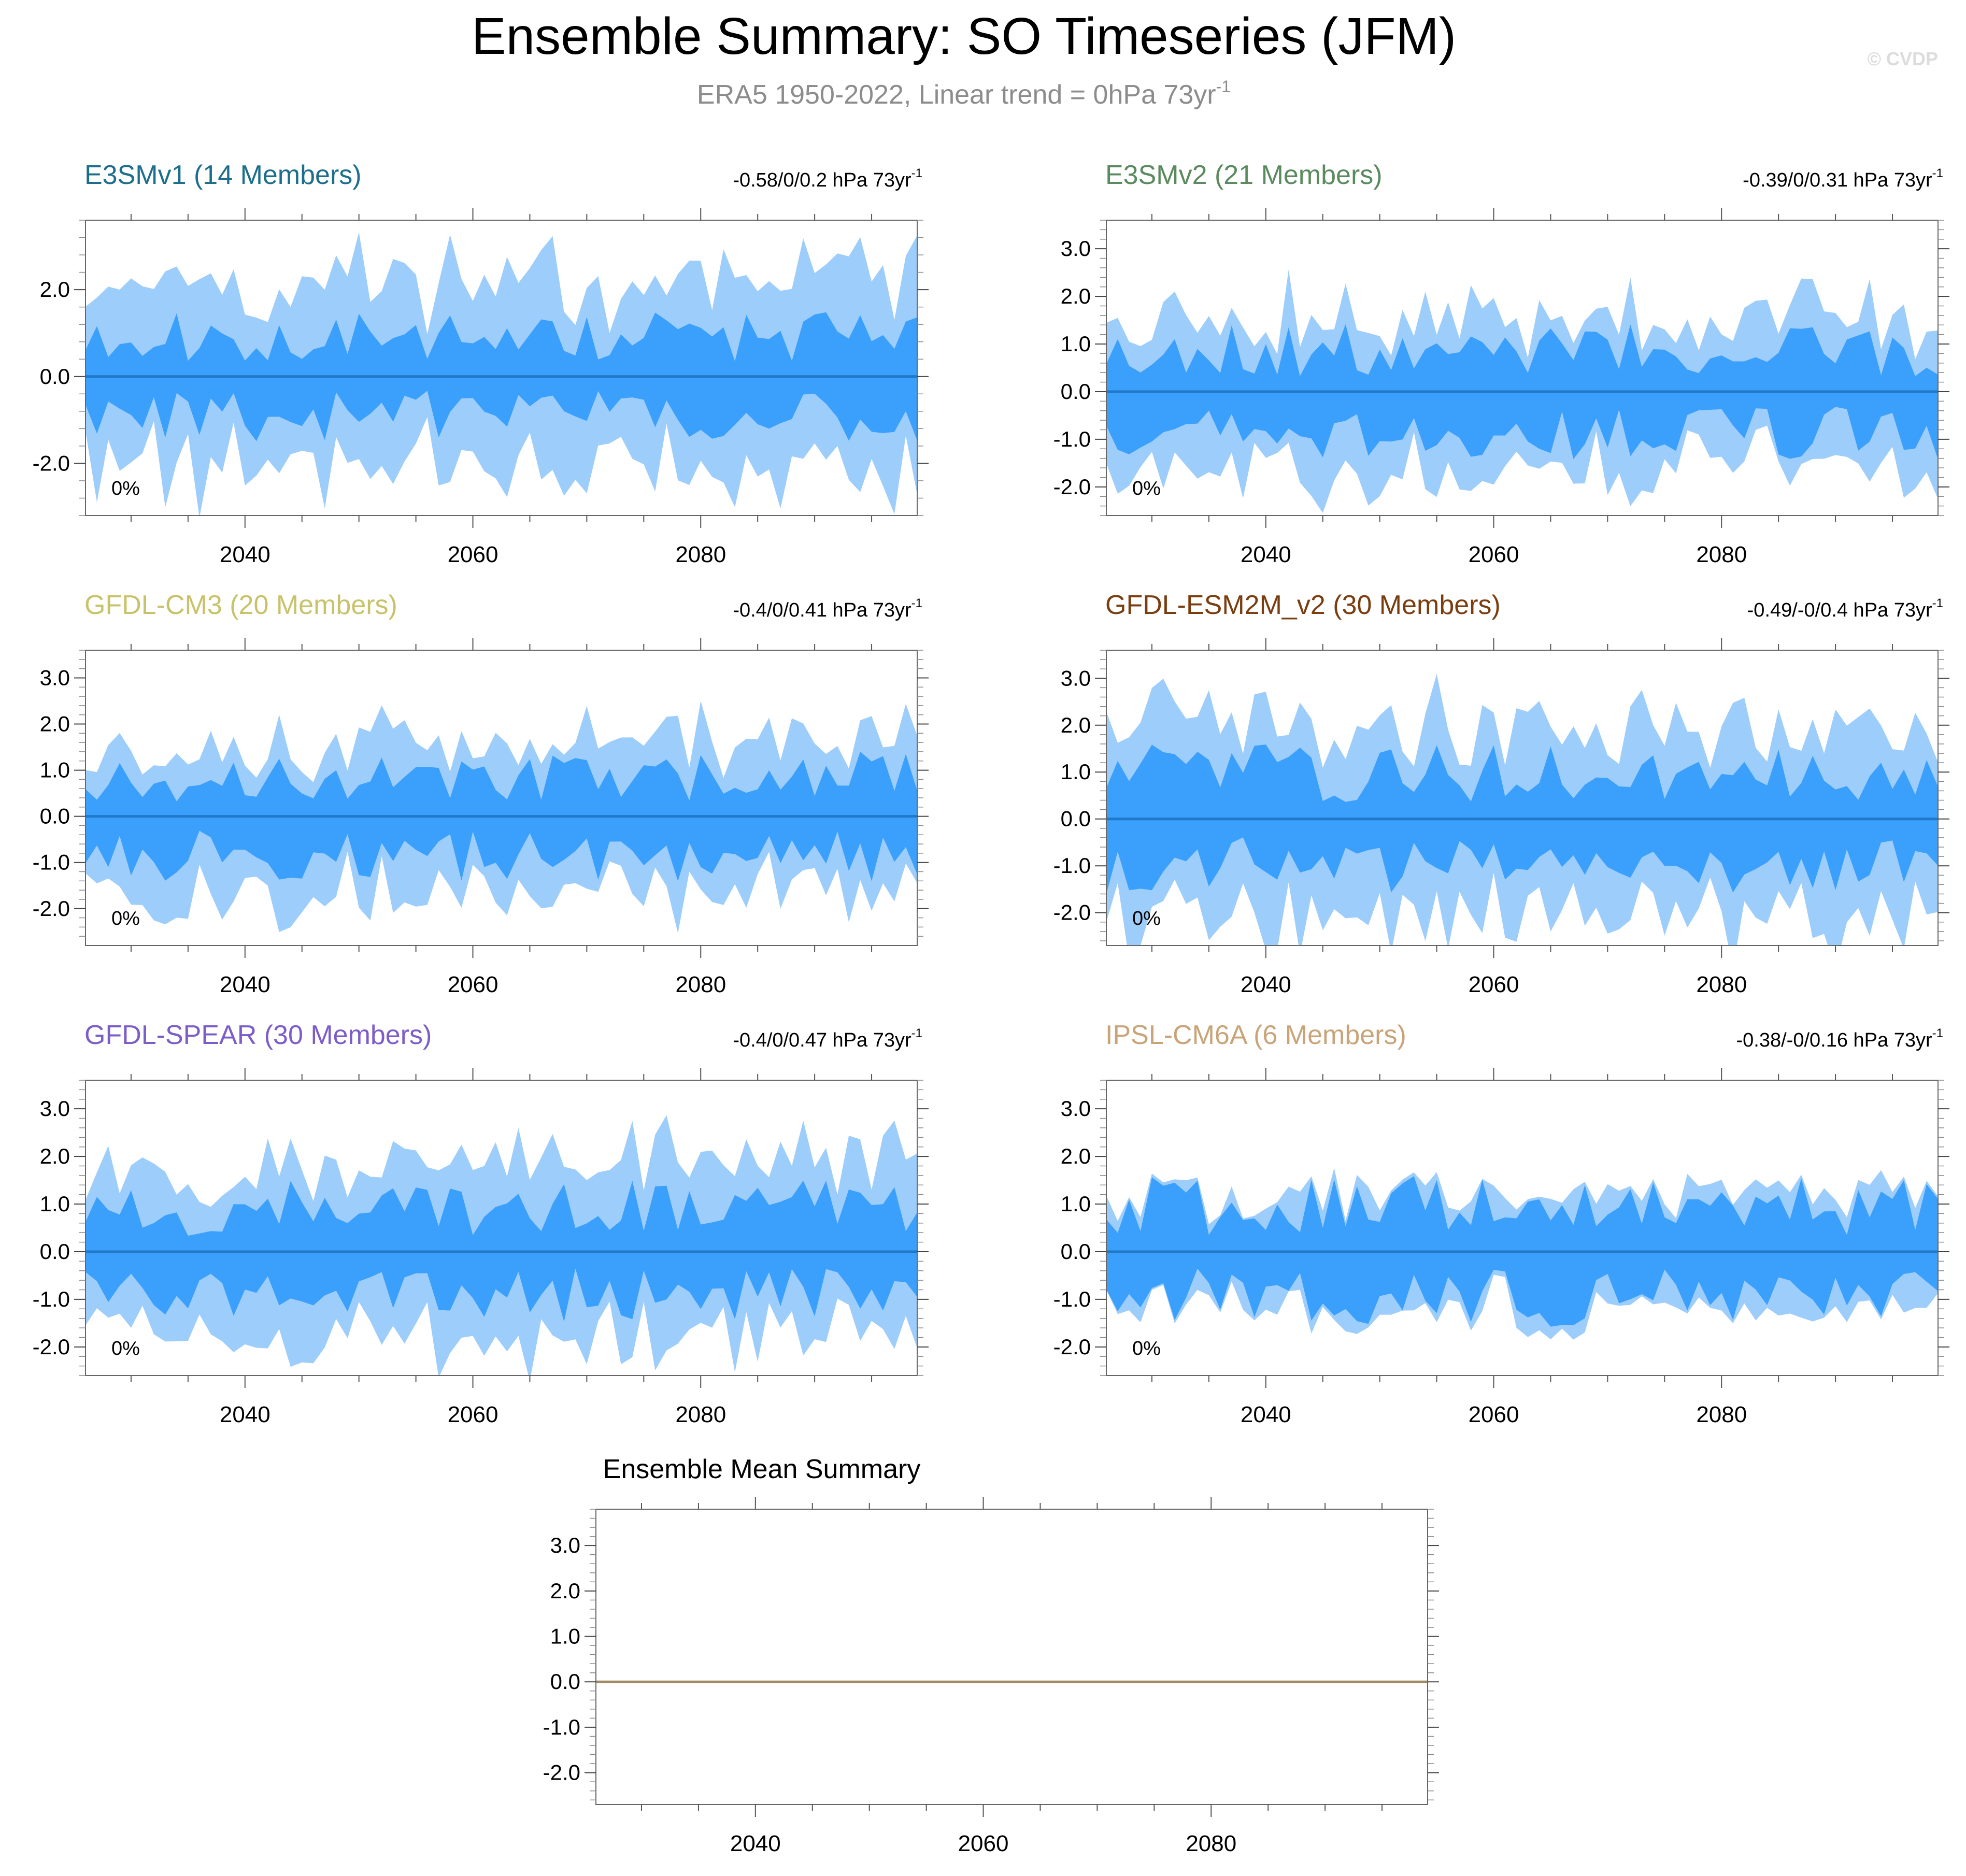 This screenshot has height=1876, width=1966. What do you see at coordinates (1244, 175) in the screenshot?
I see `panel-title: E3SMv2 (21 Members)` at bounding box center [1244, 175].